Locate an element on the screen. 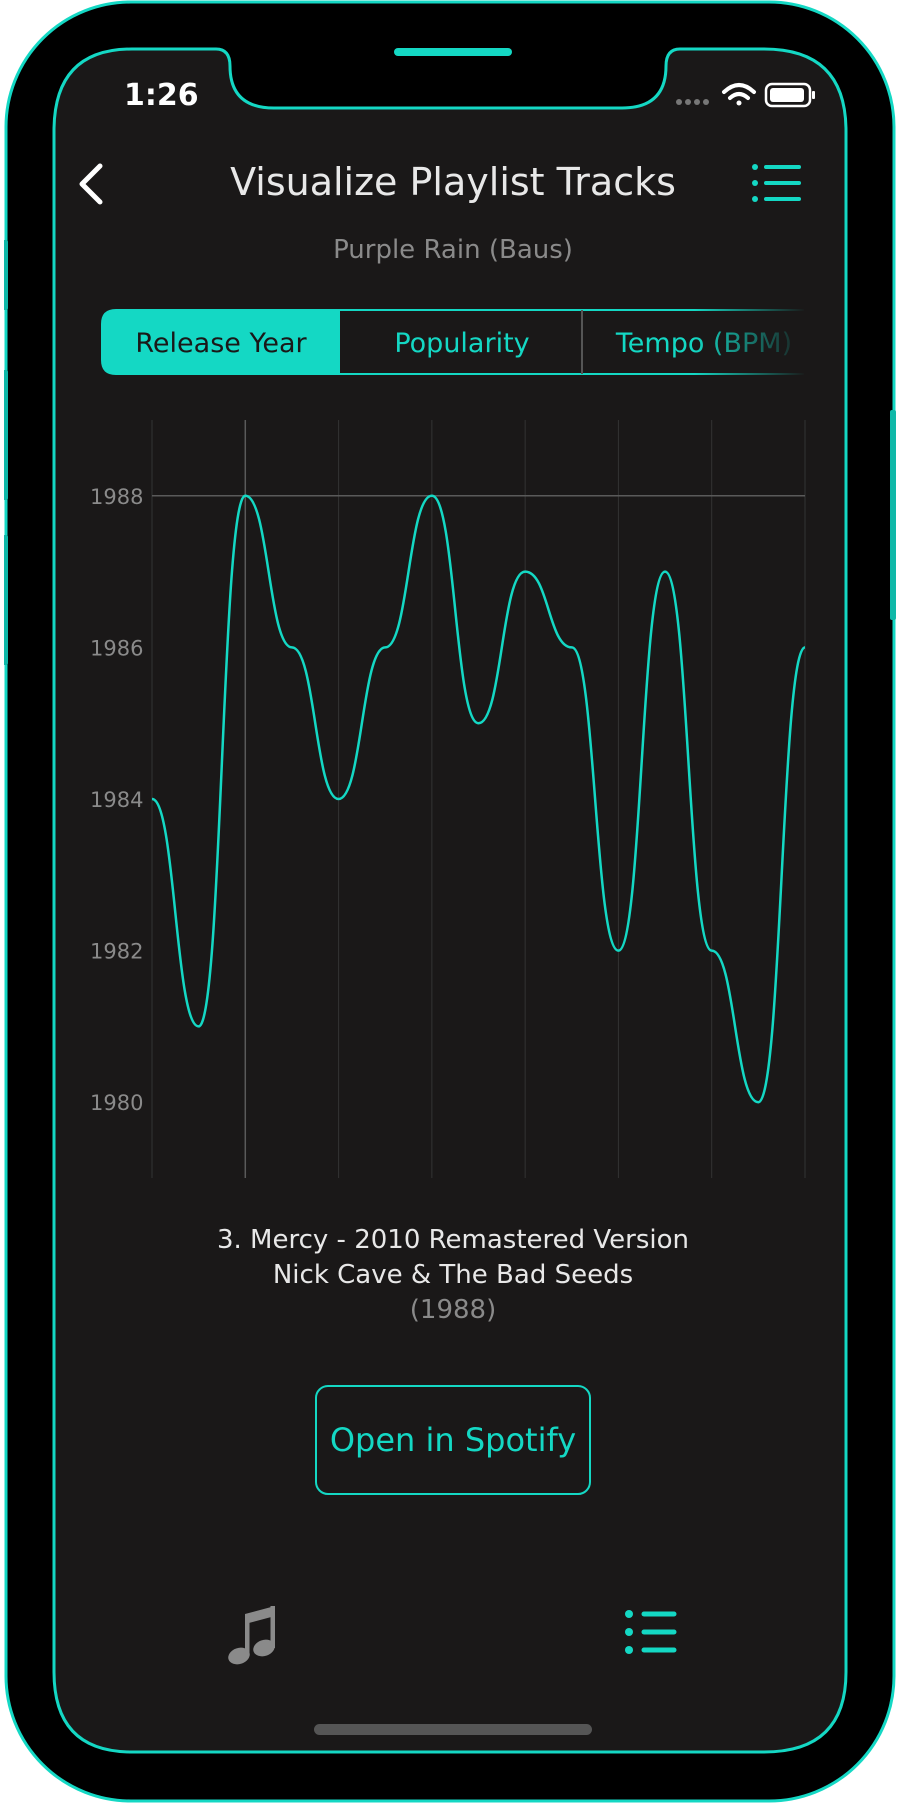 The height and width of the screenshot is (1807, 900). playlist-subtitle: Purple Rain (Baus) is located at coordinates (453, 250).